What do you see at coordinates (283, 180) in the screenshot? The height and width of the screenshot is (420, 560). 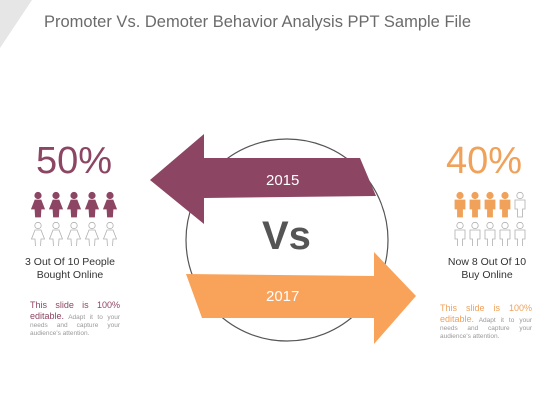 I see `top-year-label: 2015` at bounding box center [283, 180].